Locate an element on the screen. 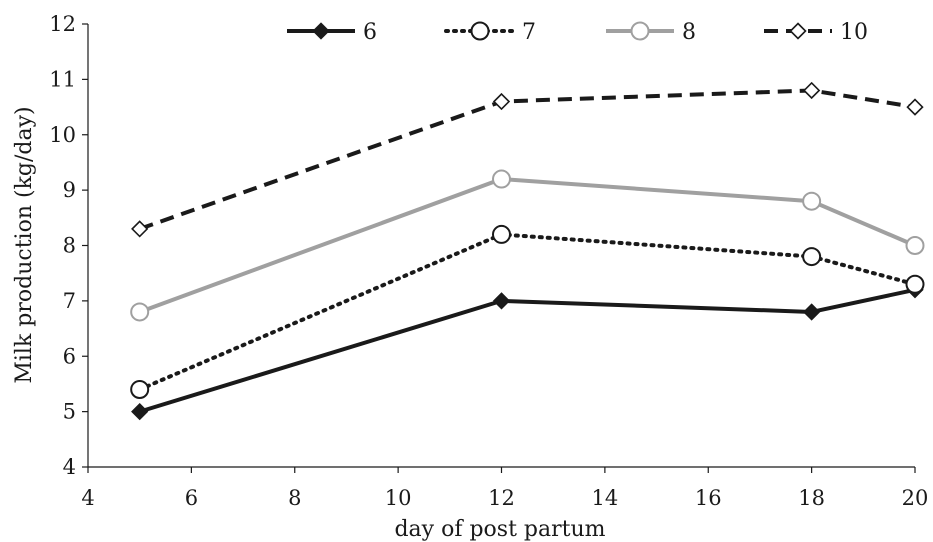 The width and height of the screenshot is (933, 542). legend-item-8: 8 is located at coordinates (651, 32).